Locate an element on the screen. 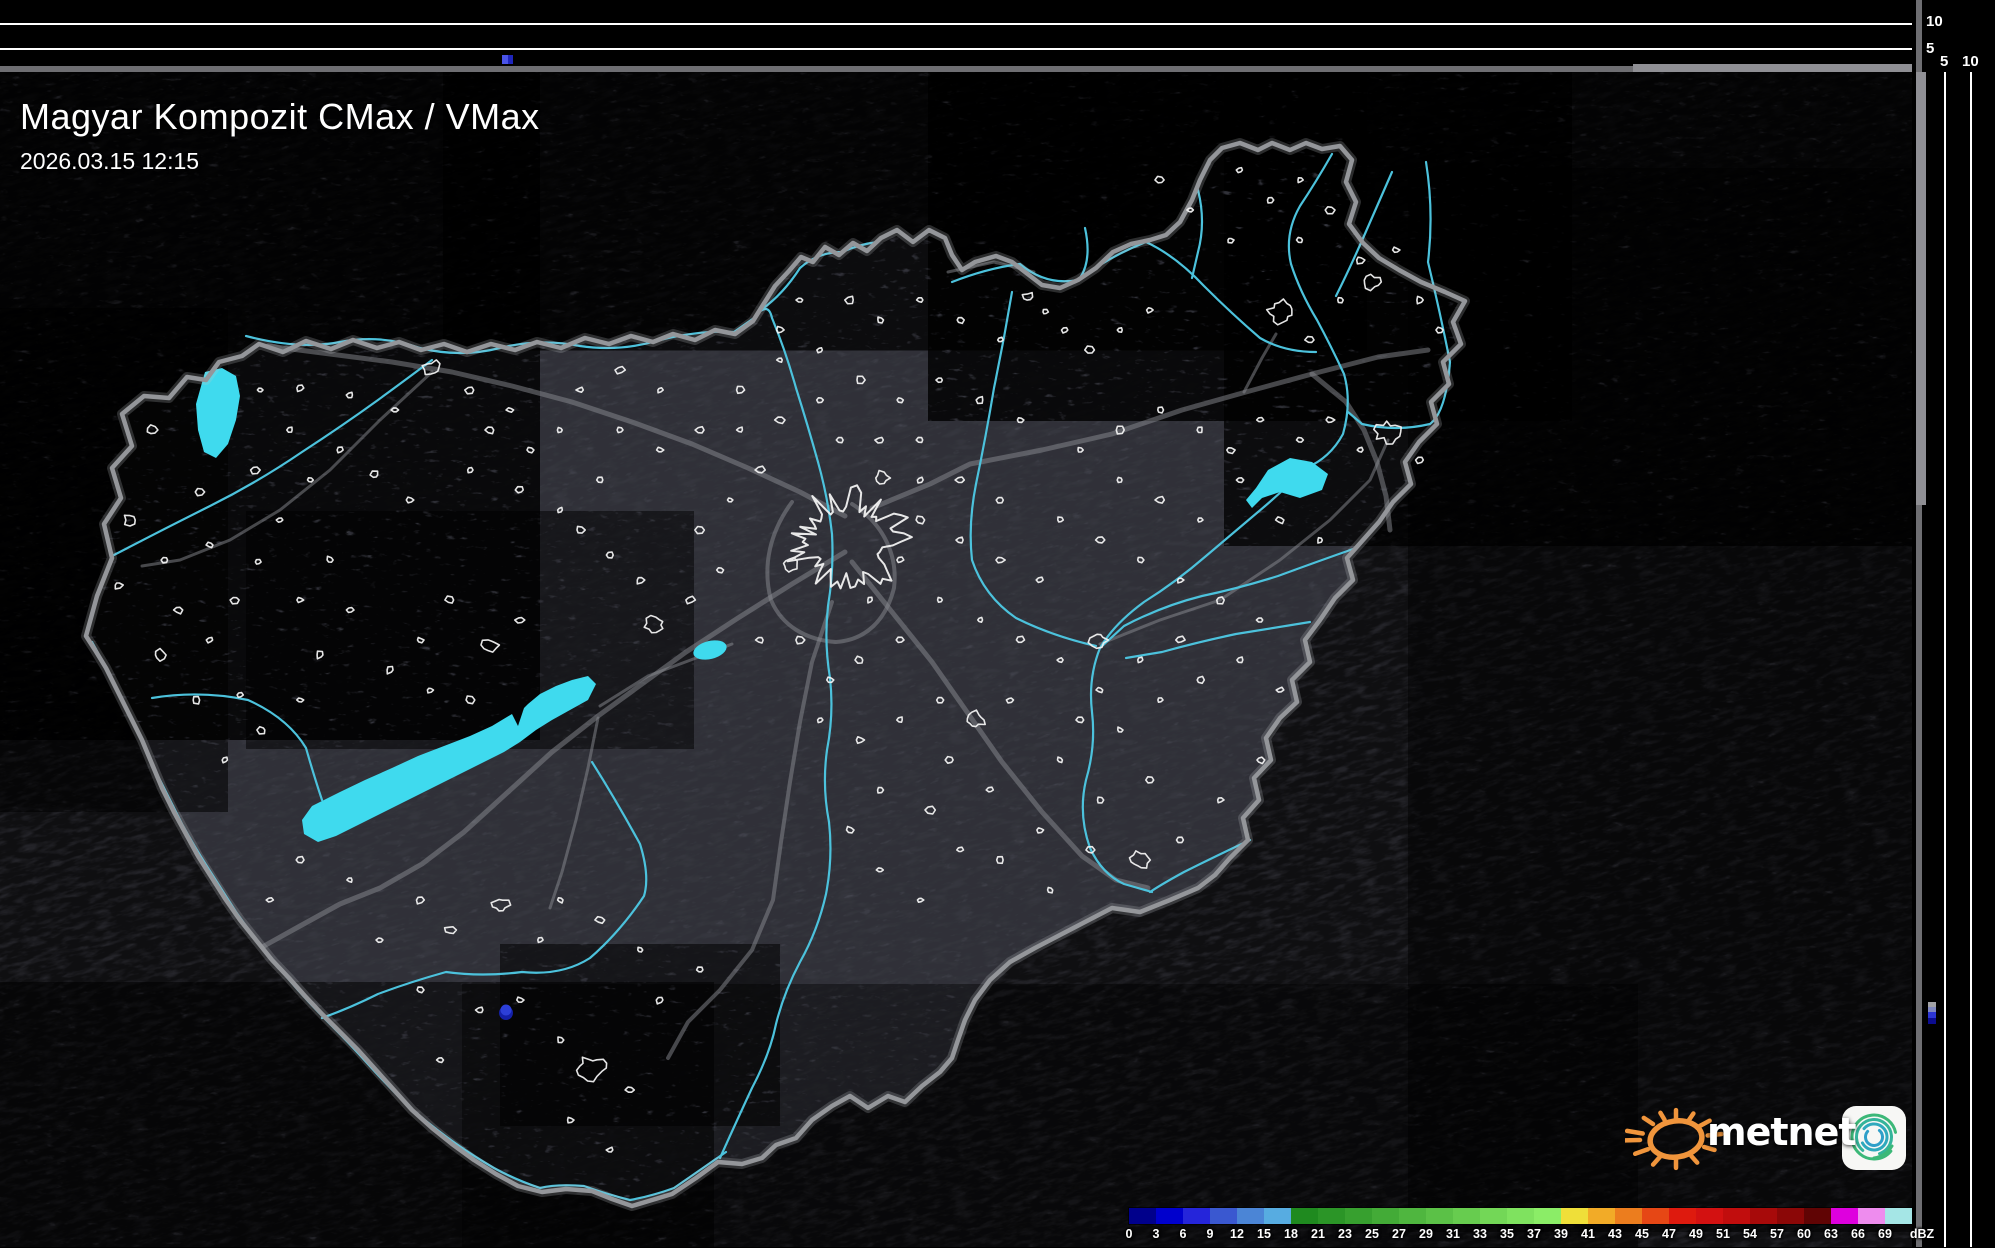  river-raba is located at coordinates (272, 458).